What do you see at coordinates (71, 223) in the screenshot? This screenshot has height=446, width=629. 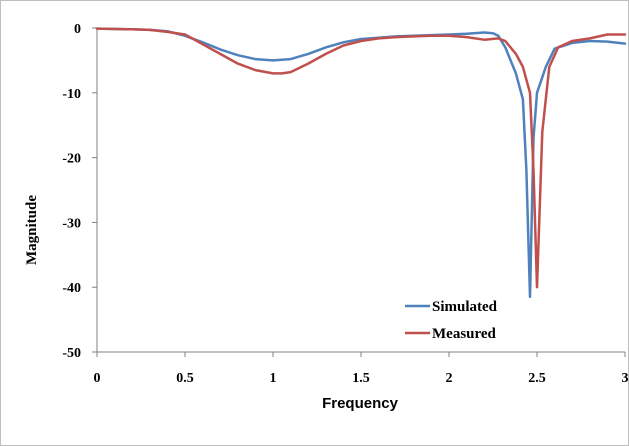 I see `y-tick-label: -30` at bounding box center [71, 223].